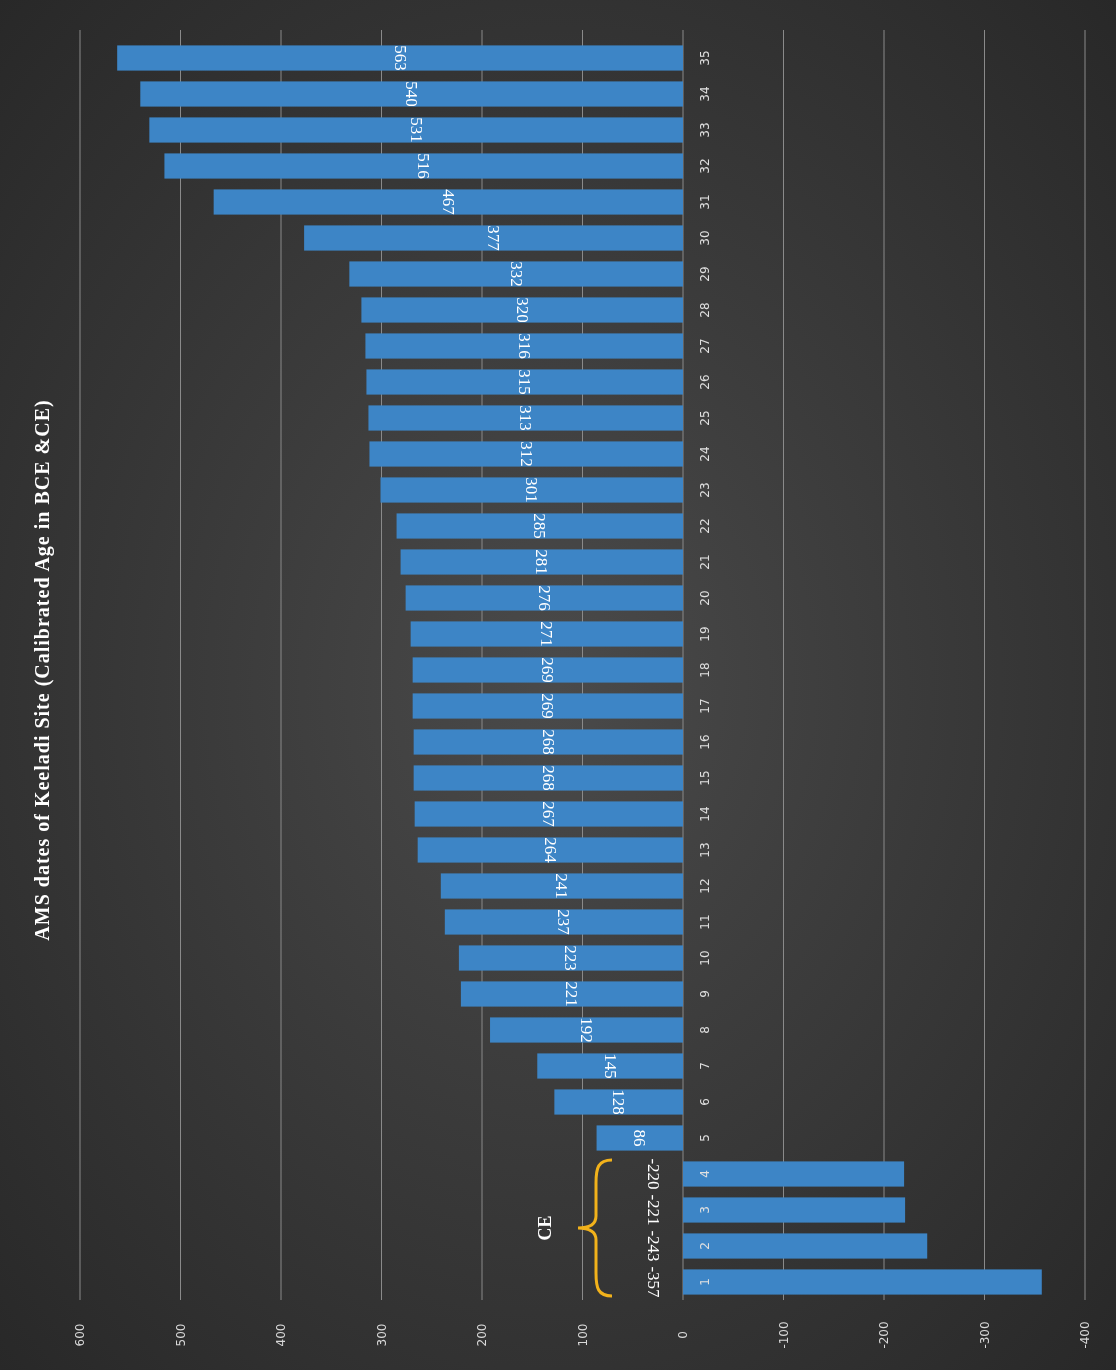  Describe the element at coordinates (524, 346) in the screenshot. I see `data-label: 316` at that location.